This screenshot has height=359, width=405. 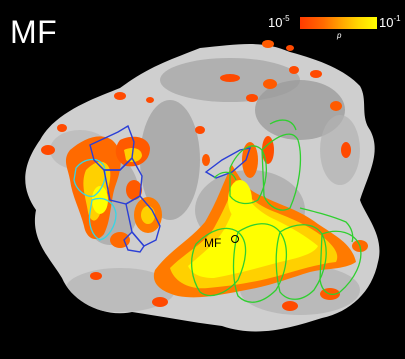 I want to click on roi-marker, so click(x=235, y=239).